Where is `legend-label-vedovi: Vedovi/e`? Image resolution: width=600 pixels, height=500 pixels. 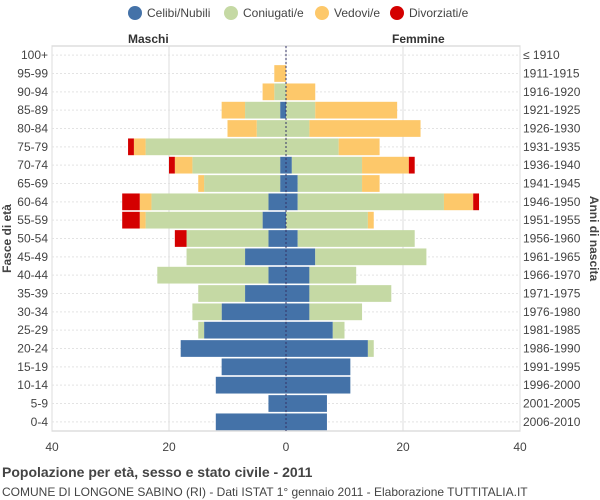
legend-label-vedovi: Vedovi/e is located at coordinates (357, 13).